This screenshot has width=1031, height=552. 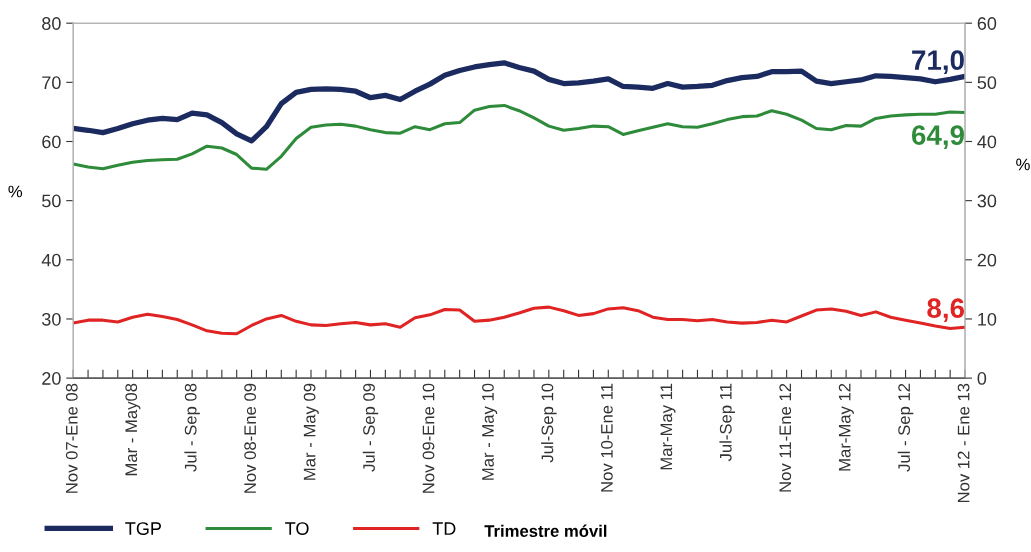 I want to click on y2-tick-label: 10, so click(x=987, y=319).